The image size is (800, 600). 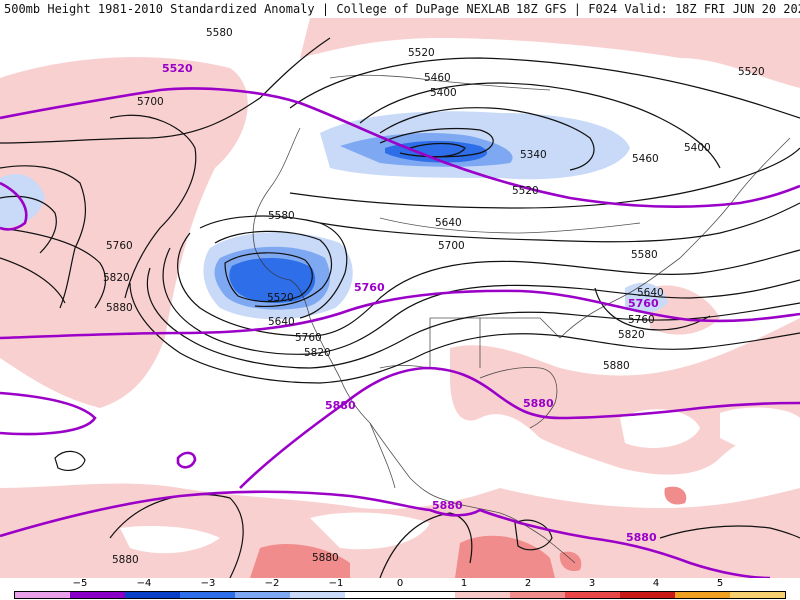 What do you see at coordinates (656, 583) in the screenshot?
I see `colorbar-tick-label: 4` at bounding box center [656, 583].